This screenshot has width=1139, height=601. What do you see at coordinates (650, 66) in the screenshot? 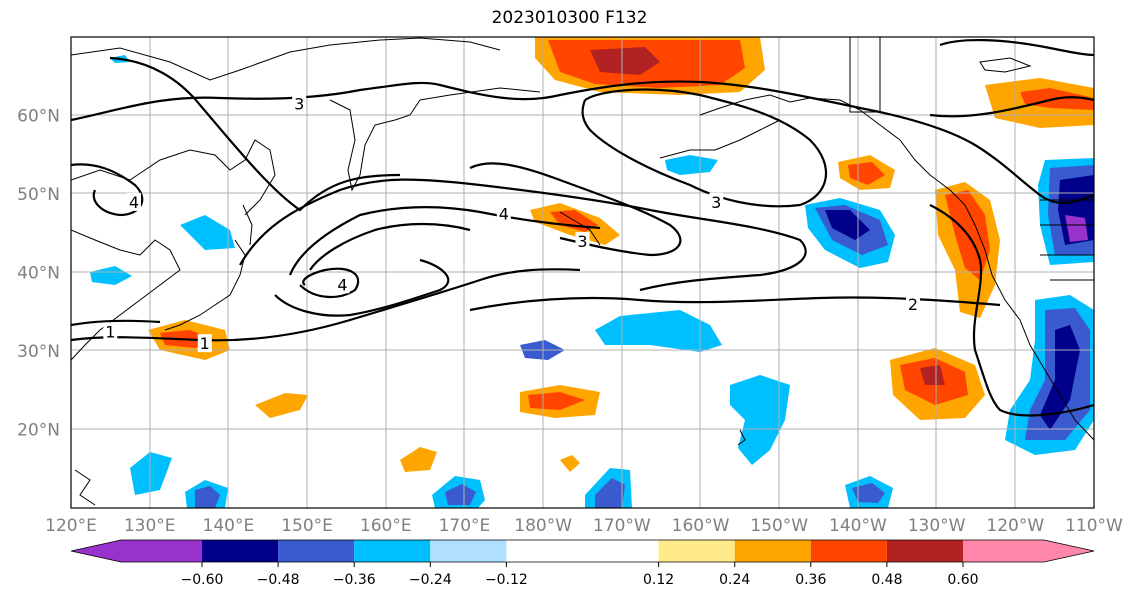
I see `anomaly-blob-north-pacific-positive` at bounding box center [650, 66].